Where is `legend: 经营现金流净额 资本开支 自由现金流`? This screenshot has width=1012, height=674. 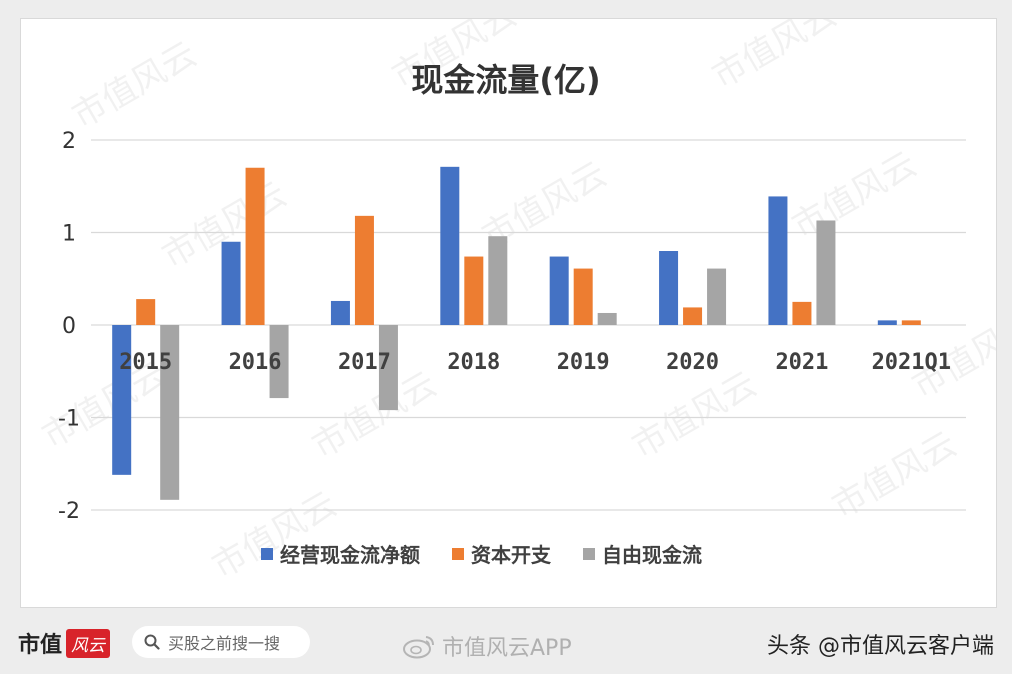
legend: 经营现金流净额 资本开支 自由现金流 is located at coordinates (481, 555).